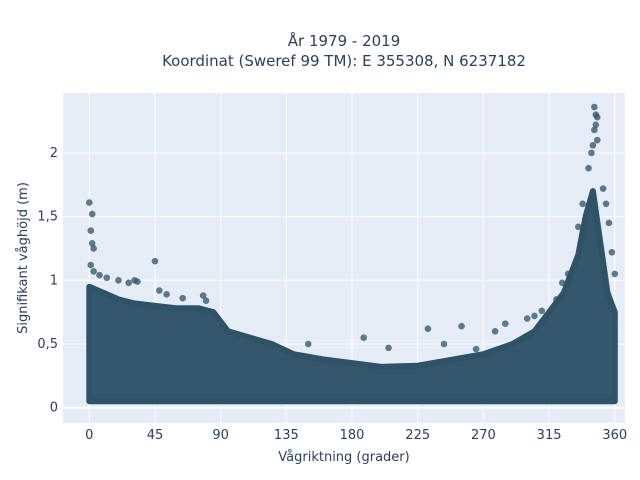  What do you see at coordinates (47, 281) in the screenshot?
I see `y-axis-ticks: 0 0,5 1 1,5 2` at bounding box center [47, 281].